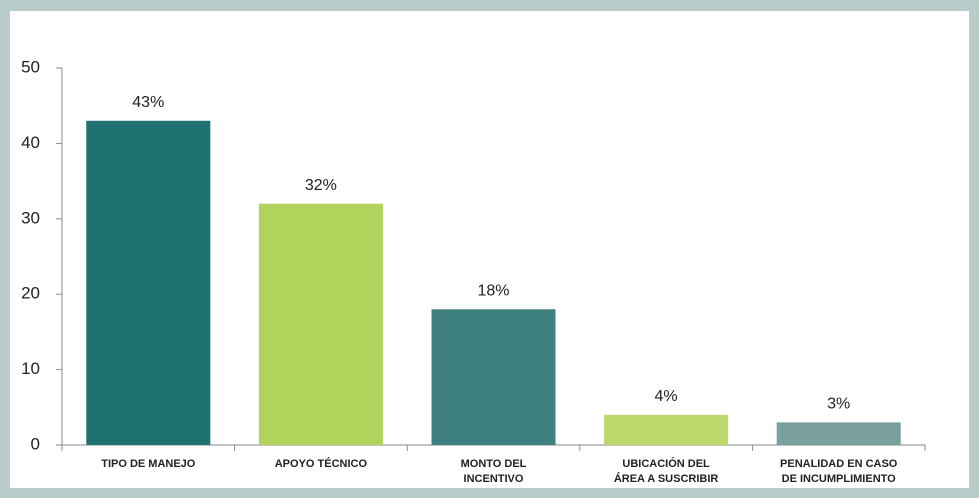 This screenshot has height=498, width=979. Describe the element at coordinates (666, 396) in the screenshot. I see `value-label: 4%` at that location.